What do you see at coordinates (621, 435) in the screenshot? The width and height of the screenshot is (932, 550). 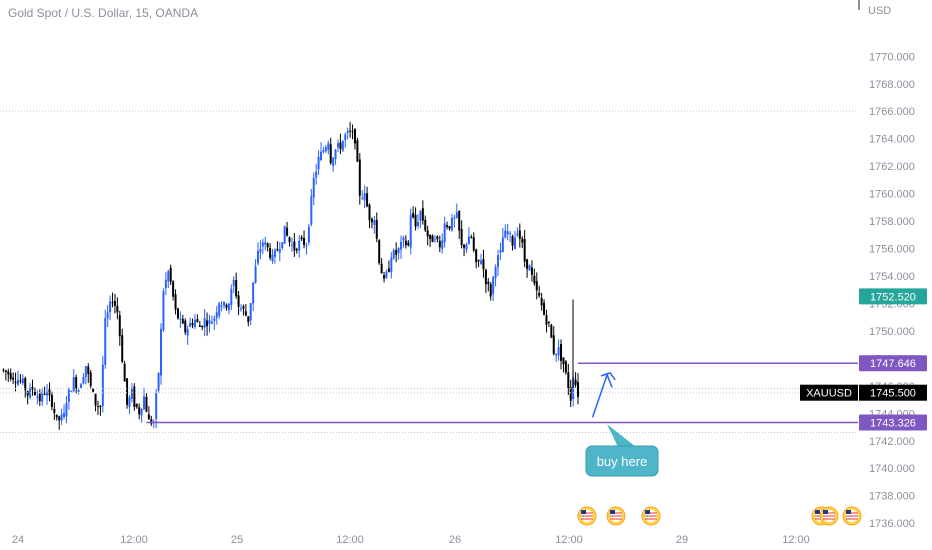 I see `callout-pointer` at bounding box center [621, 435].